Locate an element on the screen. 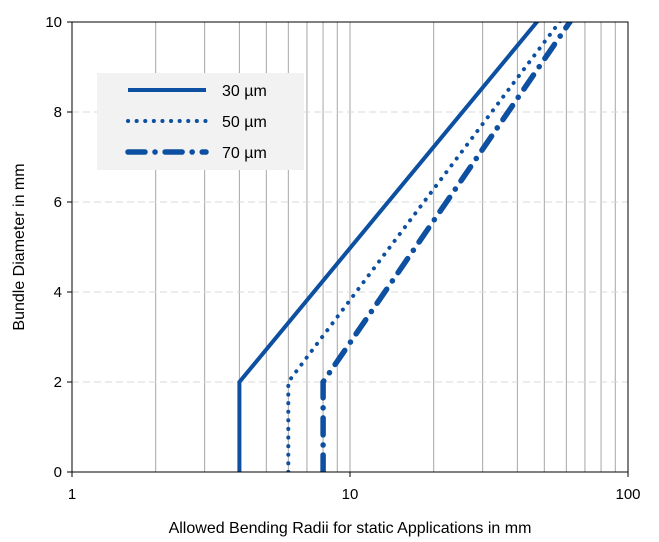  legend-label: 70 µm is located at coordinates (244, 153).